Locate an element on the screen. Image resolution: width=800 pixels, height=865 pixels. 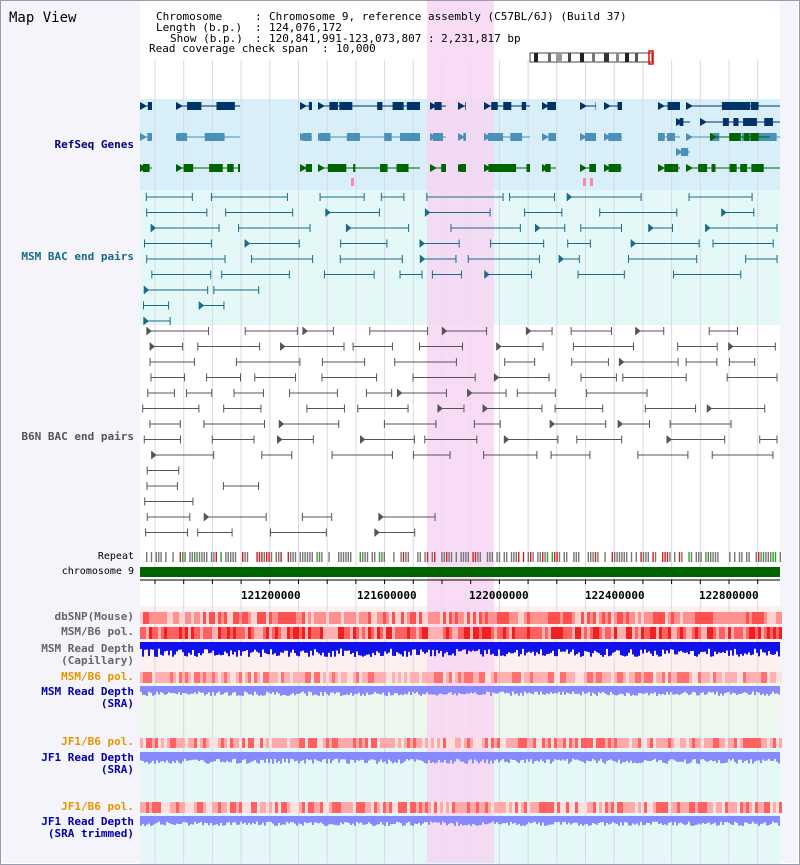
msm-bac-track-label: MSM BAC end pairs is located at coordinates (77, 256).